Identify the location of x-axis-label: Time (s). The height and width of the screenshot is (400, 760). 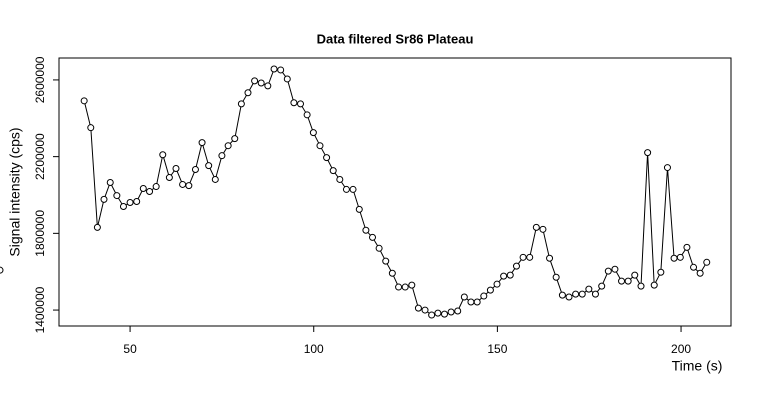
(697, 366).